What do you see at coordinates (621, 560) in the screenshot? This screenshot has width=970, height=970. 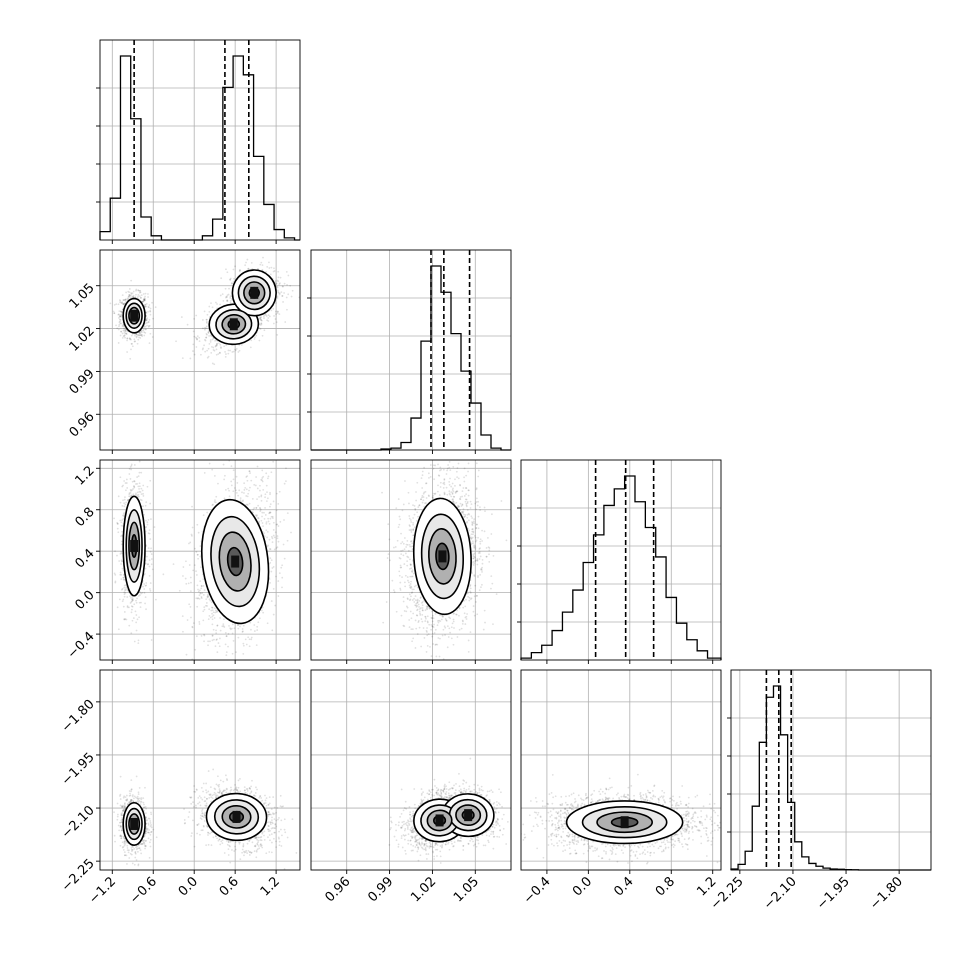 I see `panel-frame` at bounding box center [621, 560].